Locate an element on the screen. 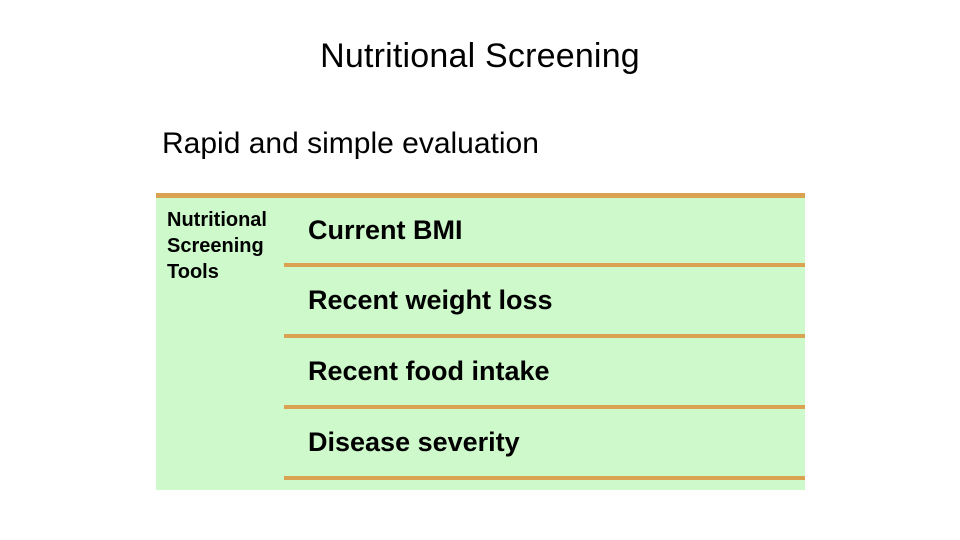 The image size is (960, 540). table-row-disease-severity: Disease severity is located at coordinates (544, 444).